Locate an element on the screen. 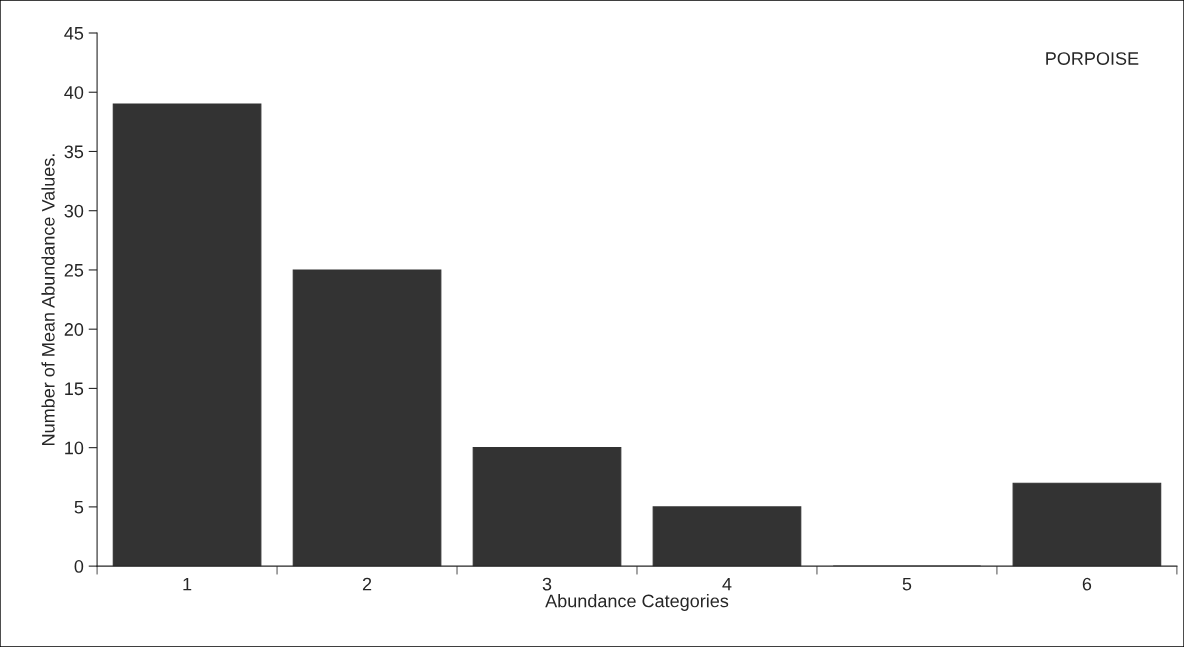 This screenshot has height=647, width=1184. x-tick-label: 1 is located at coordinates (187, 584).